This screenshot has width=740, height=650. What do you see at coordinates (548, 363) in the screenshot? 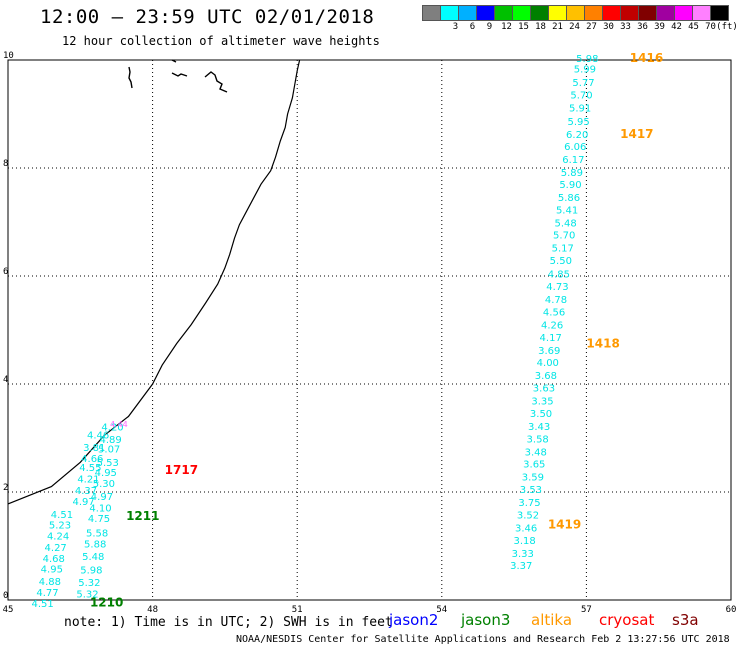
I see `swh-value: 4.00` at bounding box center [548, 363].